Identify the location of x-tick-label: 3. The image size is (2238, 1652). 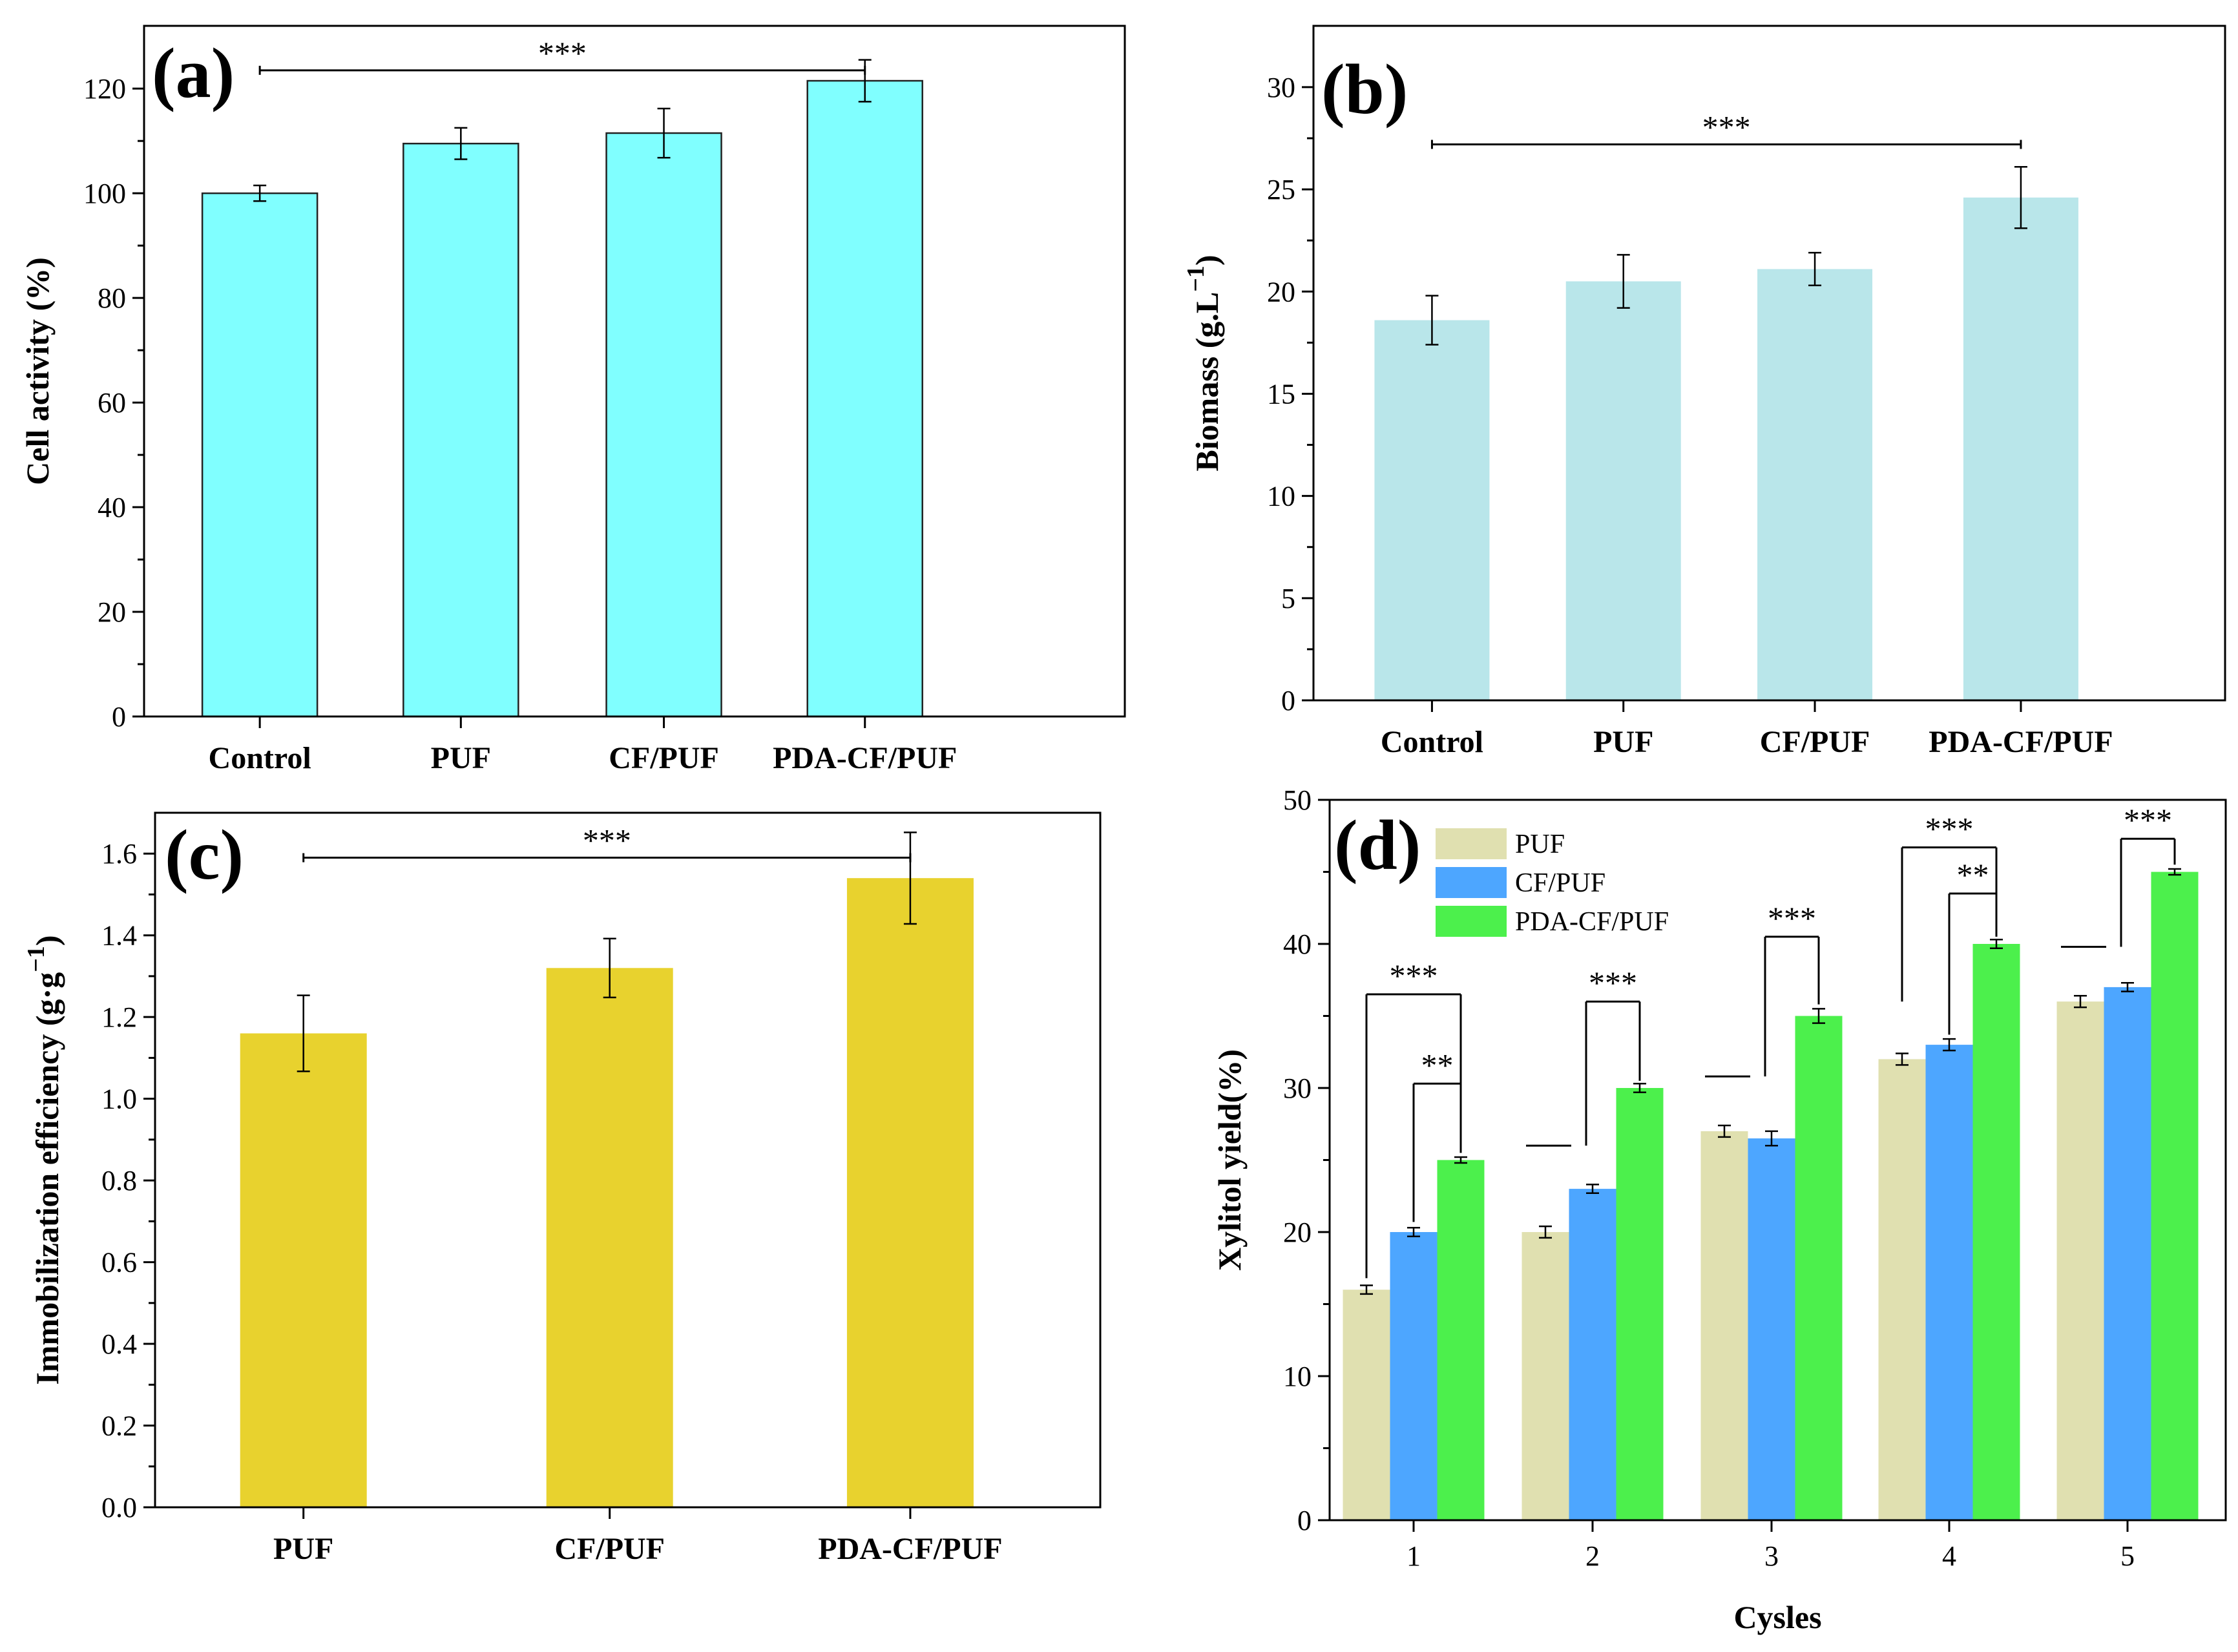
(1772, 1556).